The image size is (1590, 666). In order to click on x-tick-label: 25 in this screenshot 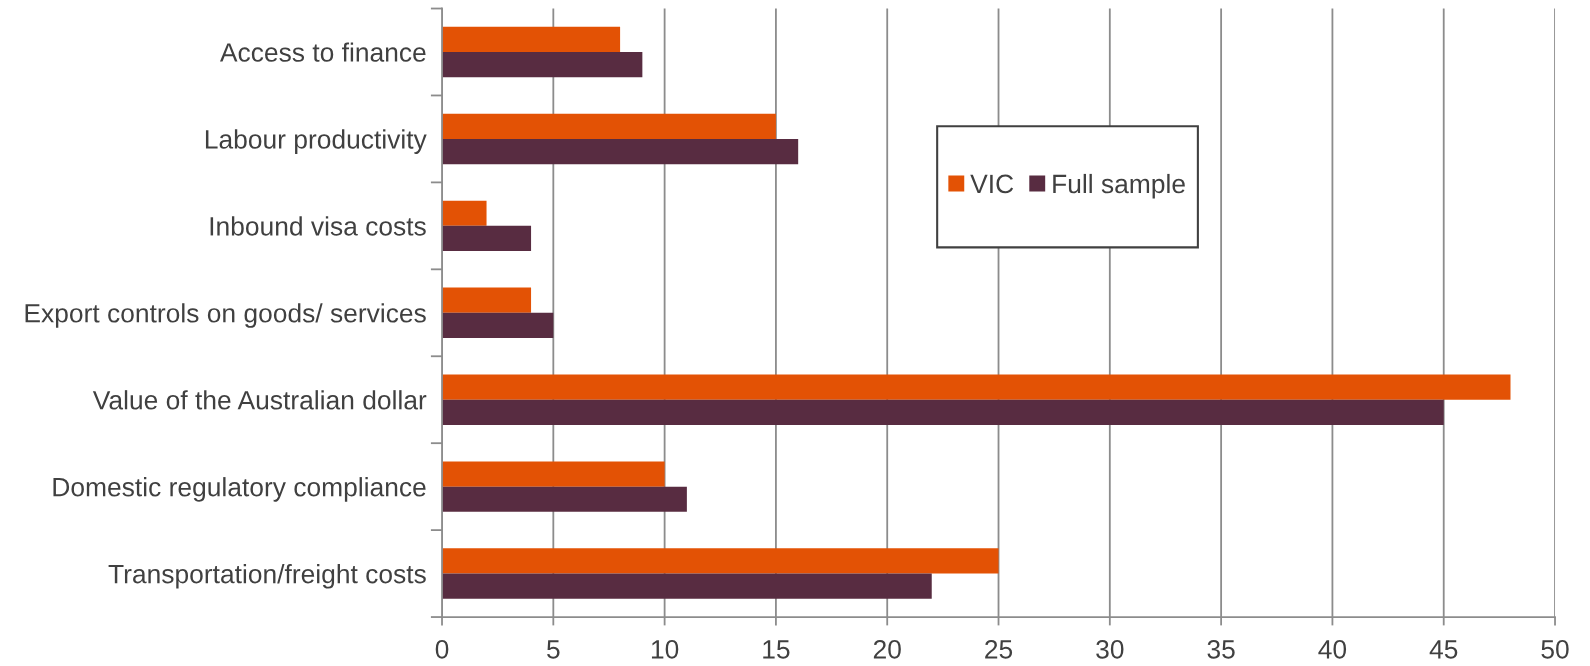, I will do `click(999, 649)`.